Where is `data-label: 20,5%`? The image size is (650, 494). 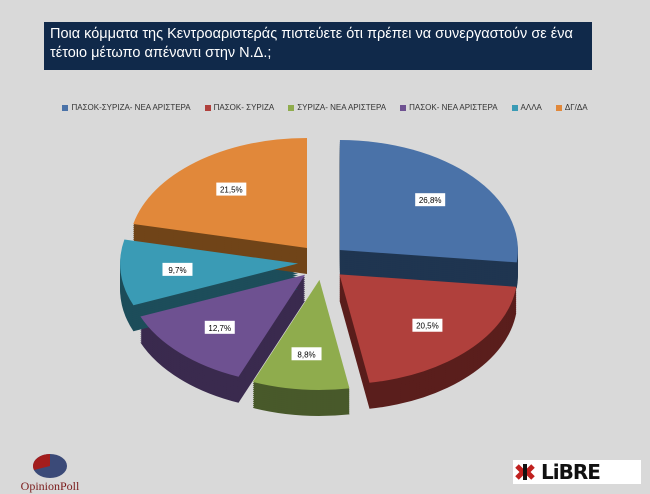
data-label: 20,5% is located at coordinates (427, 326).